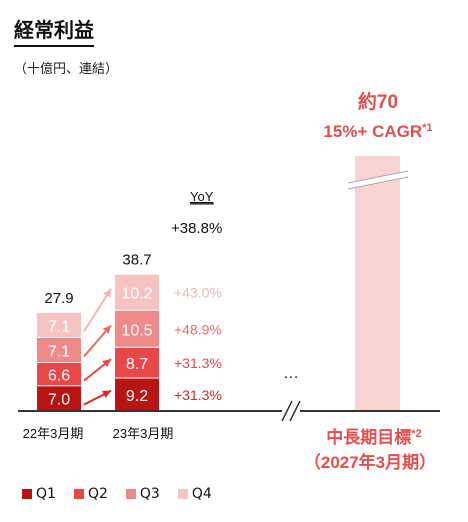  What do you see at coordinates (54, 32) in the screenshot?
I see `page-title: 経常利益` at bounding box center [54, 32].